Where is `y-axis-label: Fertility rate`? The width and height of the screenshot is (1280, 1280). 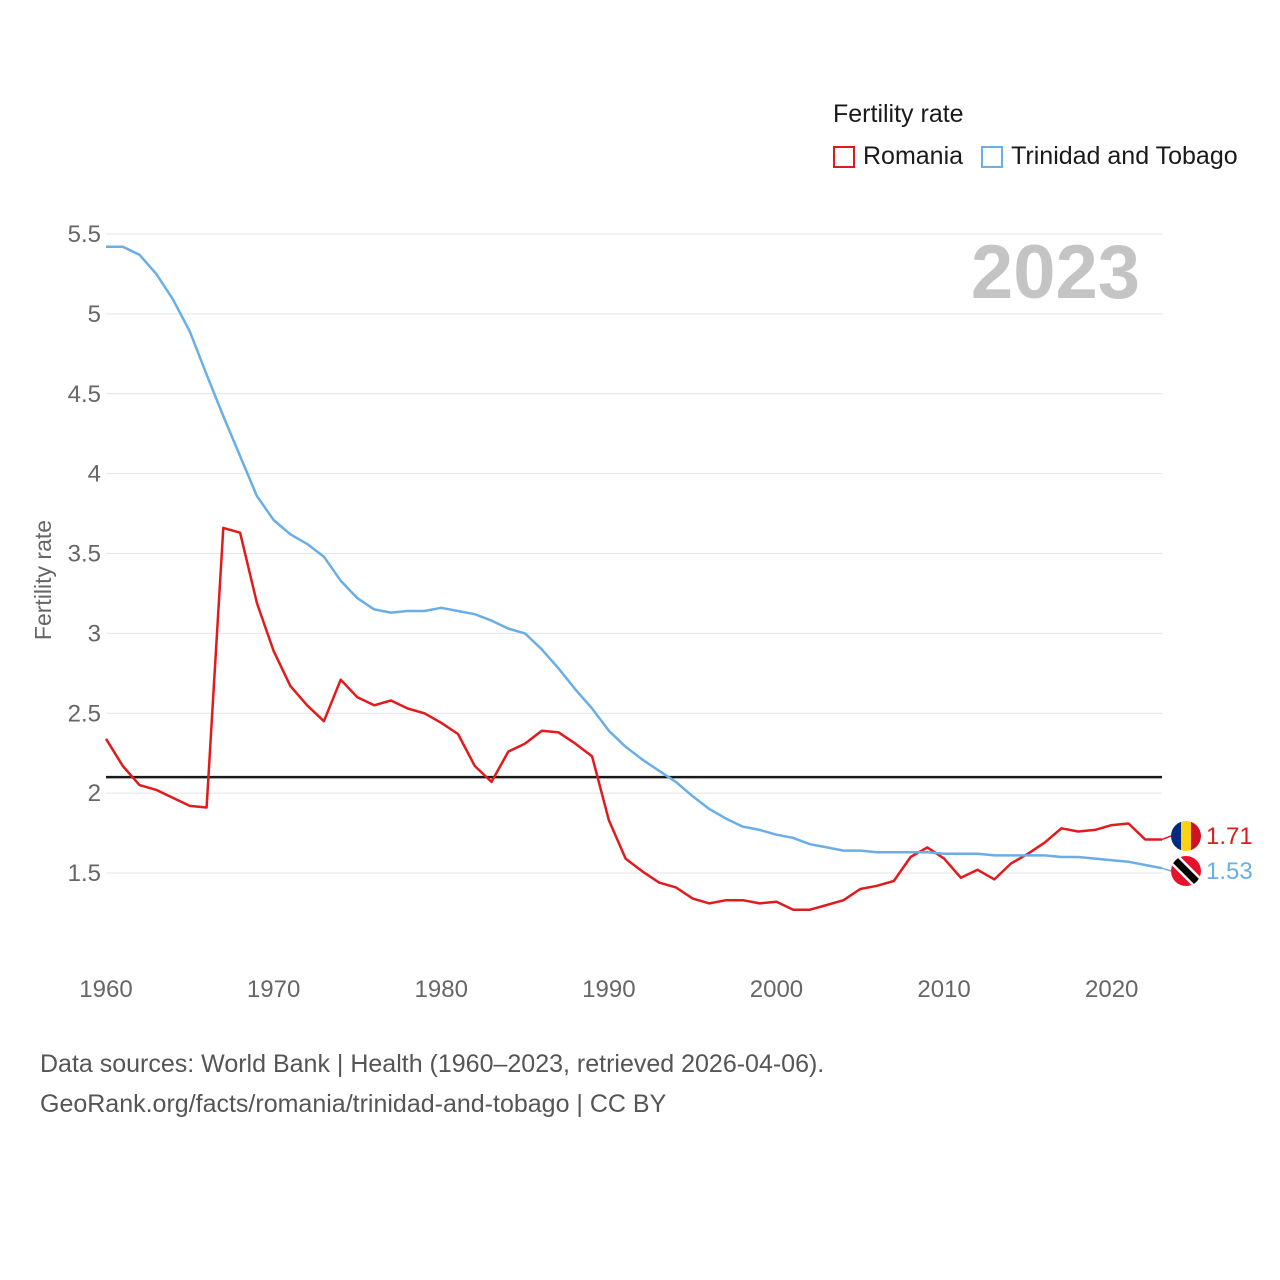
y-axis-label: Fertility rate is located at coordinates (43, 580).